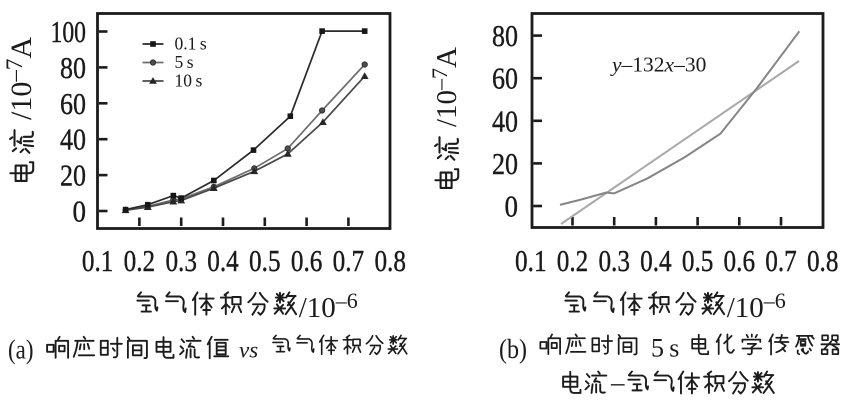 The width and height of the screenshot is (851, 416). What do you see at coordinates (248, 350) in the screenshot?
I see `svg-text: vs` at bounding box center [248, 350].